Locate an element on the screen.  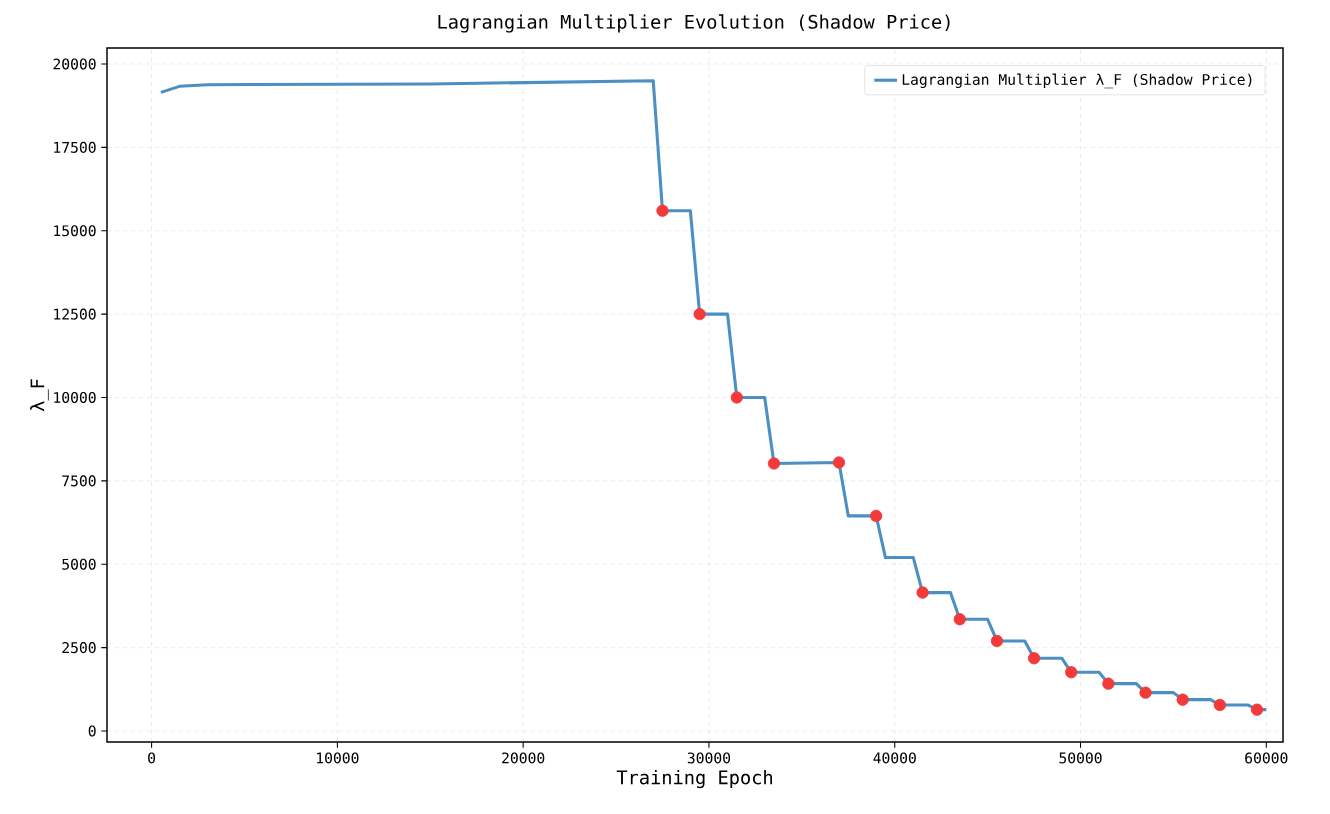
y-tick-label: 20000 is located at coordinates (74, 64).